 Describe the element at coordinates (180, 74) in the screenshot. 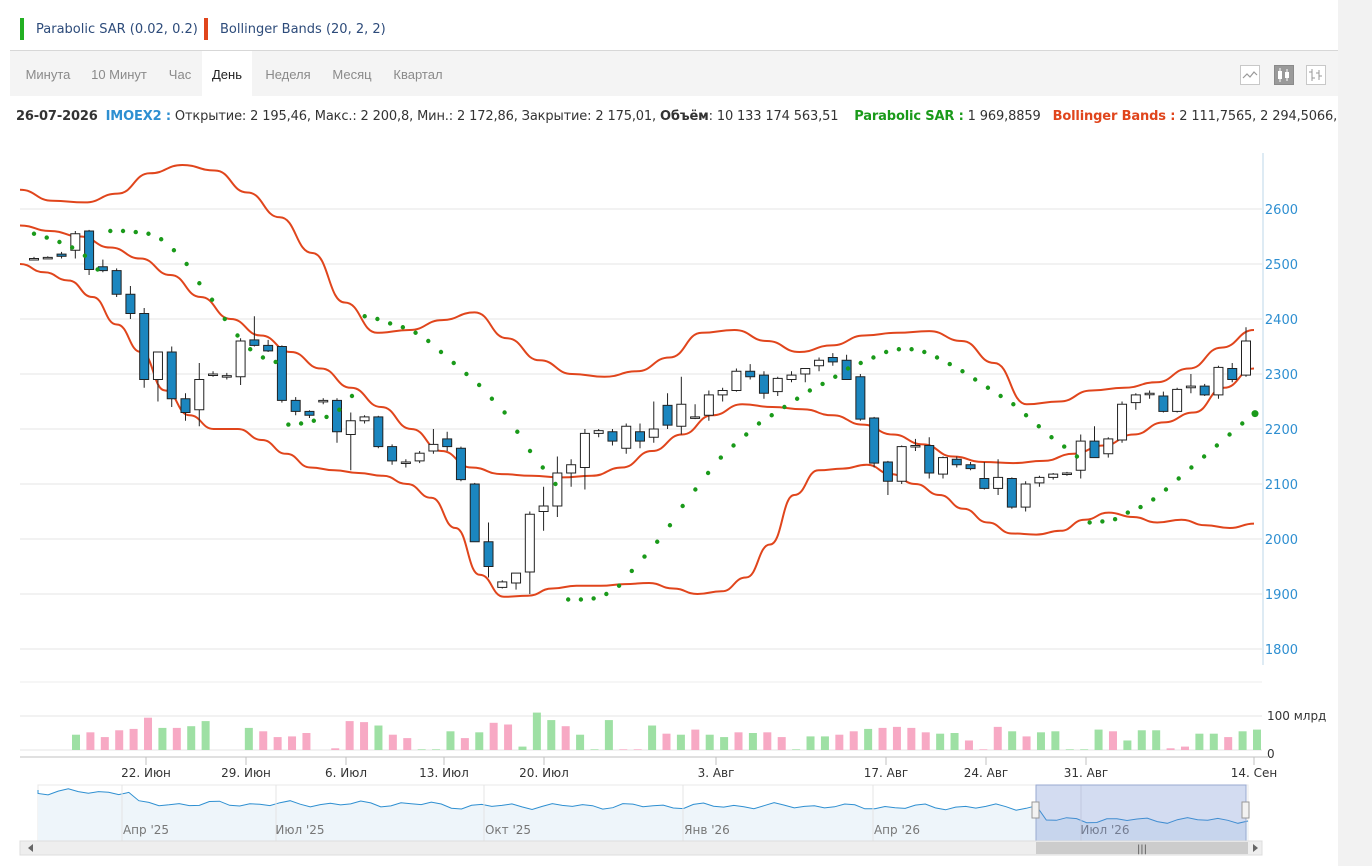

I see `tab-hour: Час` at that location.